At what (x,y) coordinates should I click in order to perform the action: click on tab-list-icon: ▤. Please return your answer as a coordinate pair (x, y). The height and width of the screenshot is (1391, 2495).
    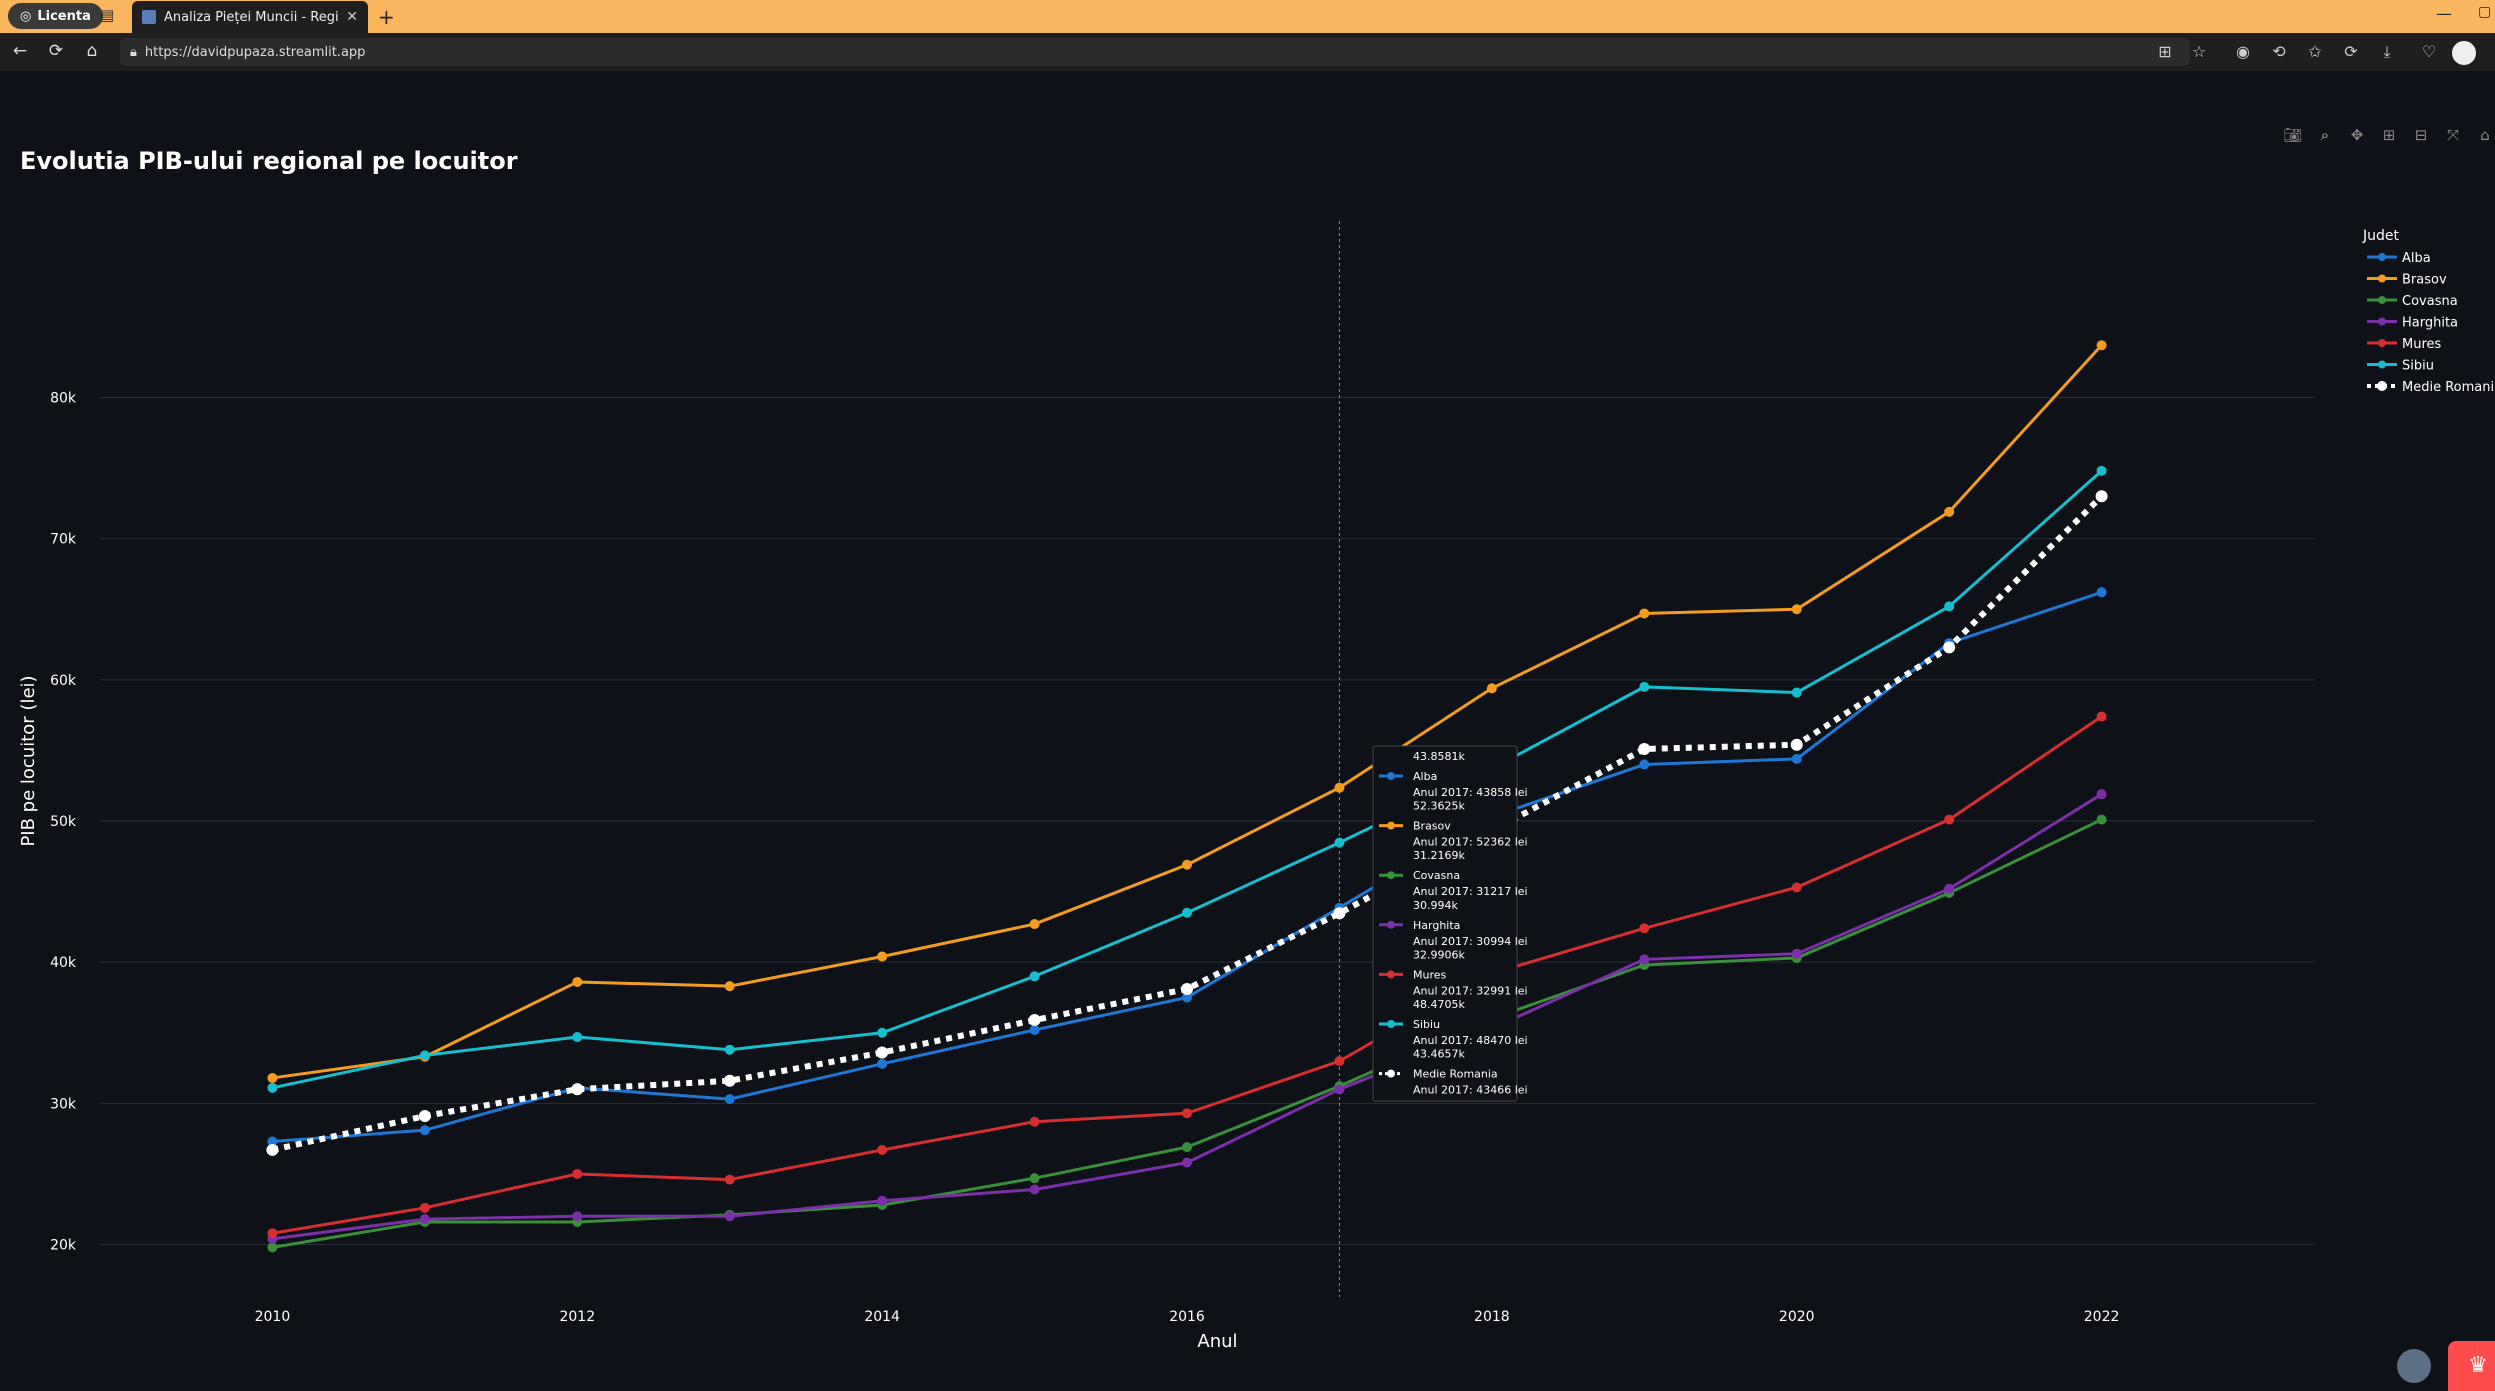
    Looking at the image, I should click on (107, 16).